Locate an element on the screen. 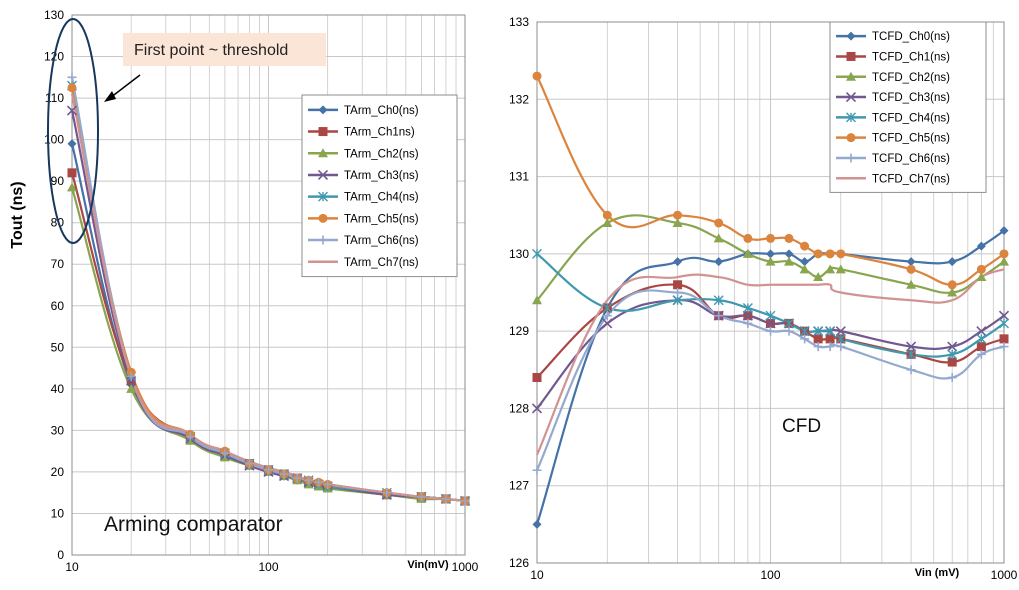 Image resolution: width=1019 pixels, height=590 pixels. y-tick-label: 133 is located at coordinates (519, 22).